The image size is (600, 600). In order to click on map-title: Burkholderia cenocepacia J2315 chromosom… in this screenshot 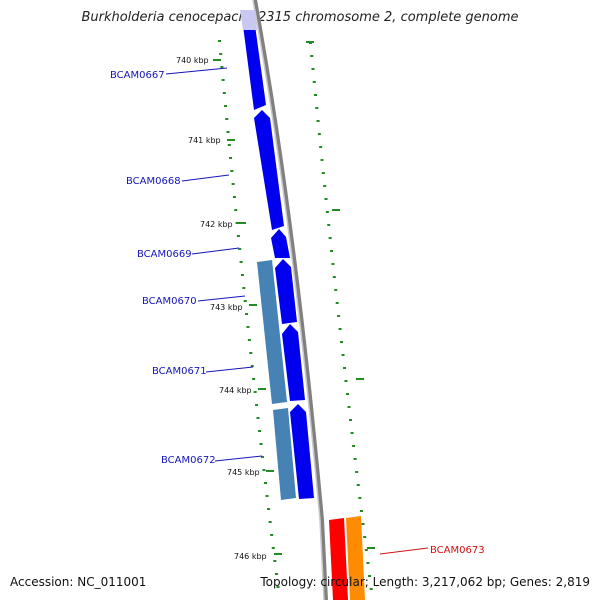, I will do `click(300, 17)`.